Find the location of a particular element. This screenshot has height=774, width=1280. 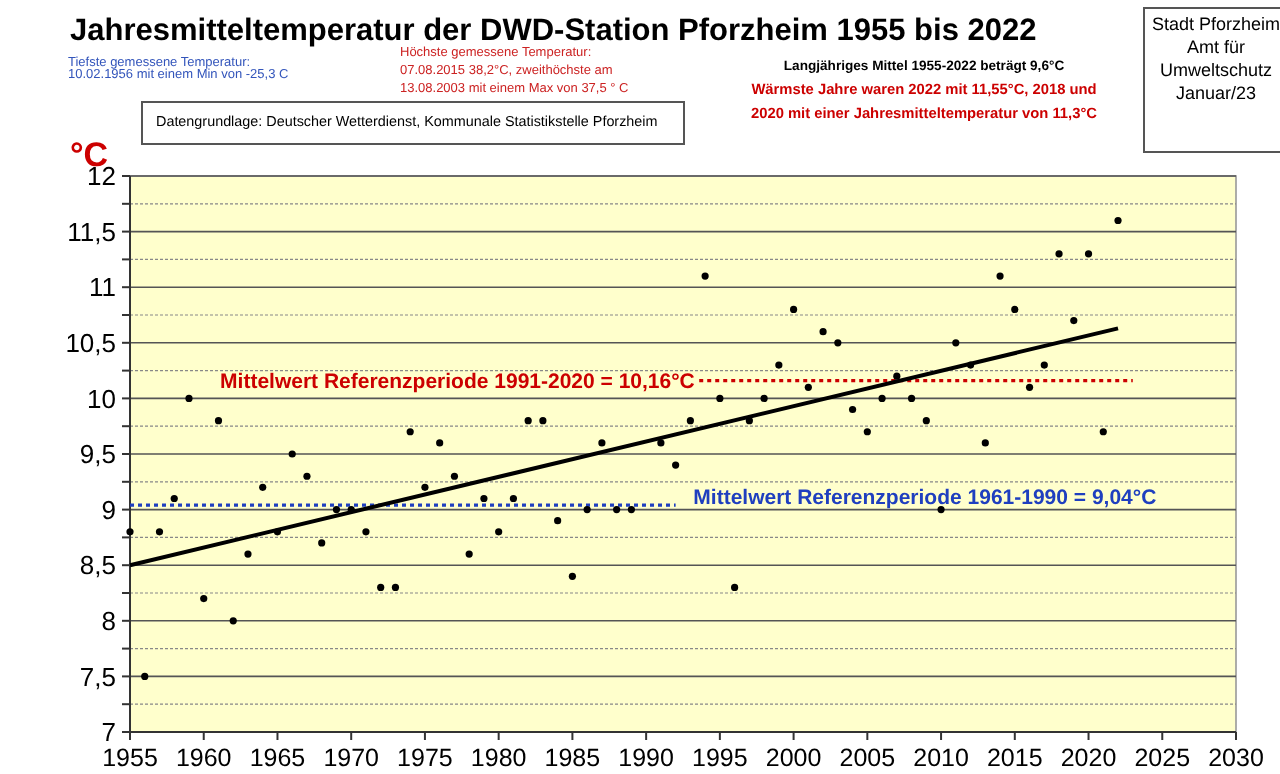

y-tick-label: 10,5 is located at coordinates (90, 342).